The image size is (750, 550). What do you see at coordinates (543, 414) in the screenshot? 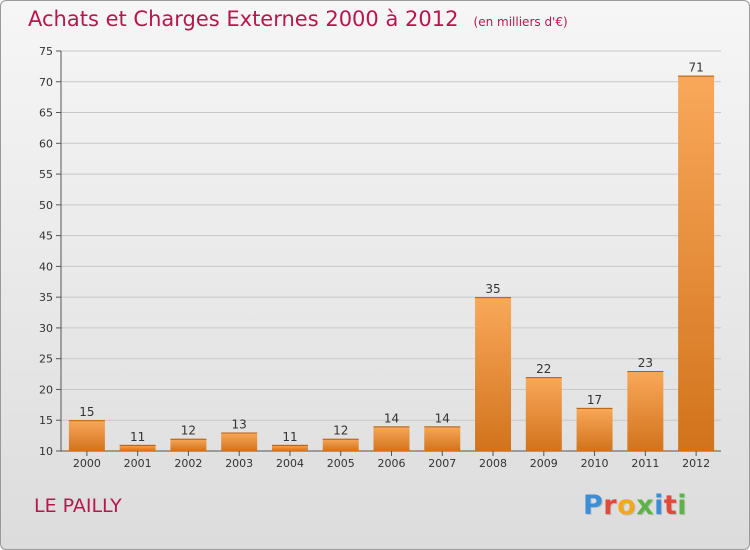
I see `bar-2009` at bounding box center [543, 414].